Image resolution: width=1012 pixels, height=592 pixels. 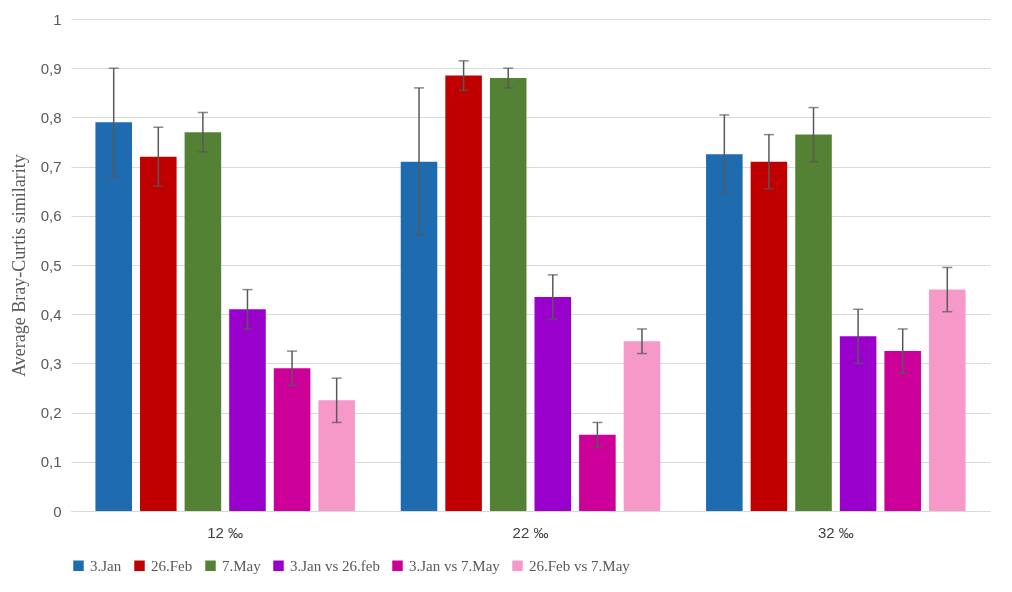 I want to click on y-tick-label: 0,5, so click(x=51, y=265).